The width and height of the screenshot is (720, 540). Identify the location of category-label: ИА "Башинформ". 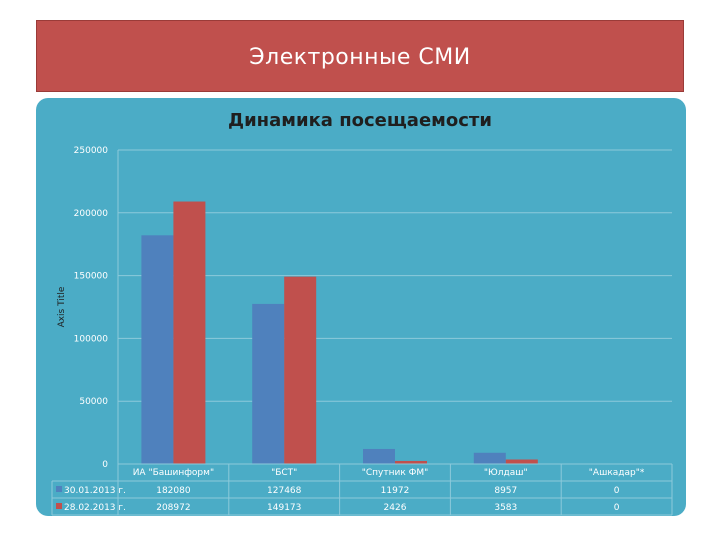
(173, 473).